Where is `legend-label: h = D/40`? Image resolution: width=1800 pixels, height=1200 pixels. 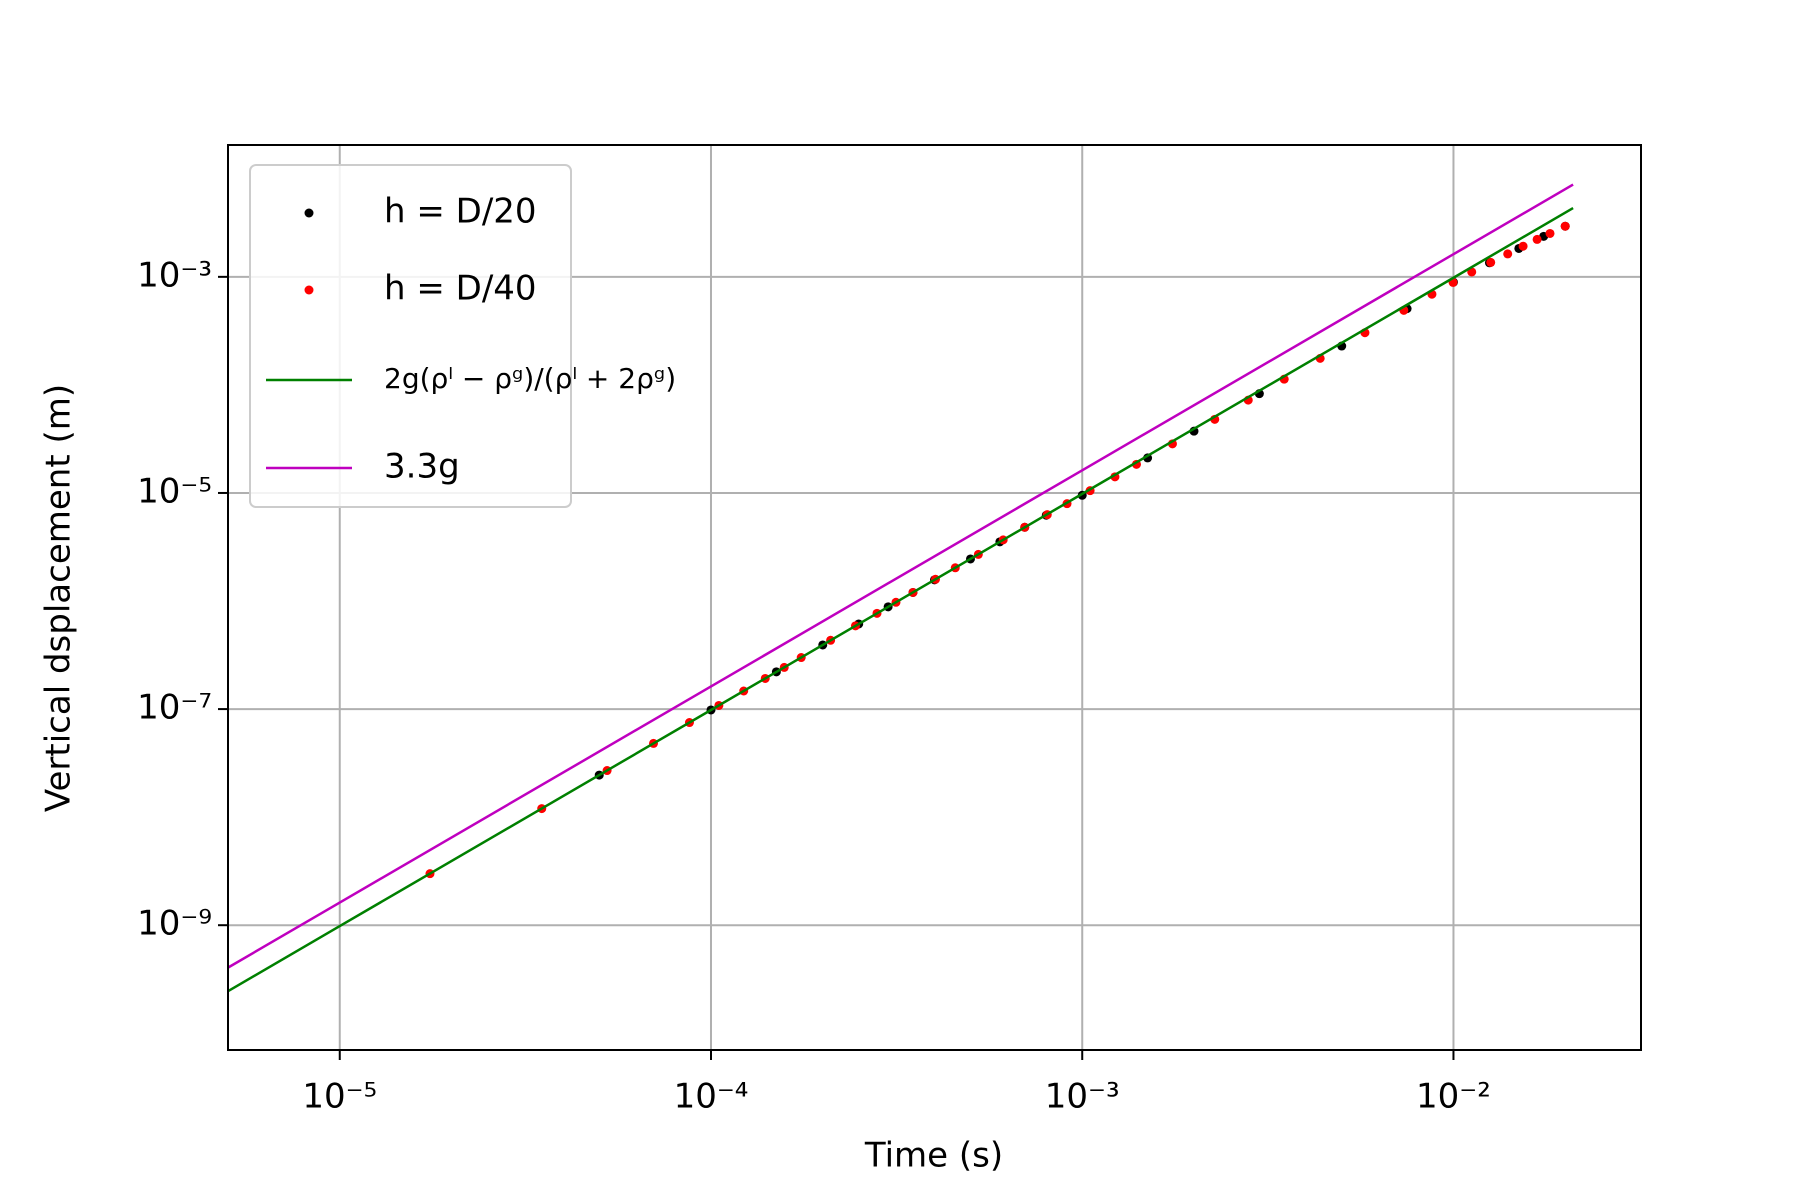 legend-label: h = D/40 is located at coordinates (460, 289).